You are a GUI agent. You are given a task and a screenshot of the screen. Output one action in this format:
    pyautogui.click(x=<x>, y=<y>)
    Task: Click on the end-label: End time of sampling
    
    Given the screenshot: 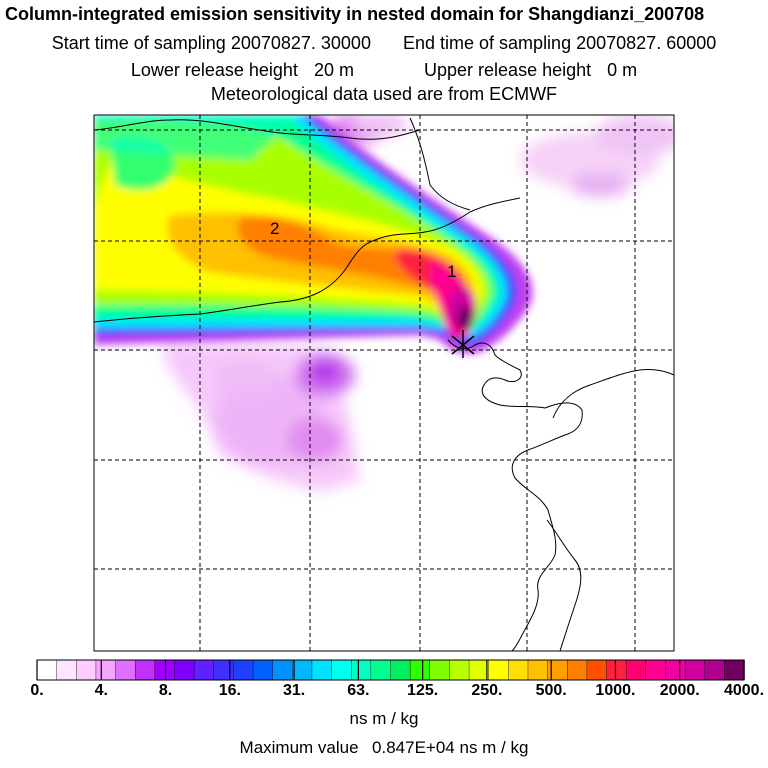 What is the action you would take?
    pyautogui.click(x=487, y=43)
    